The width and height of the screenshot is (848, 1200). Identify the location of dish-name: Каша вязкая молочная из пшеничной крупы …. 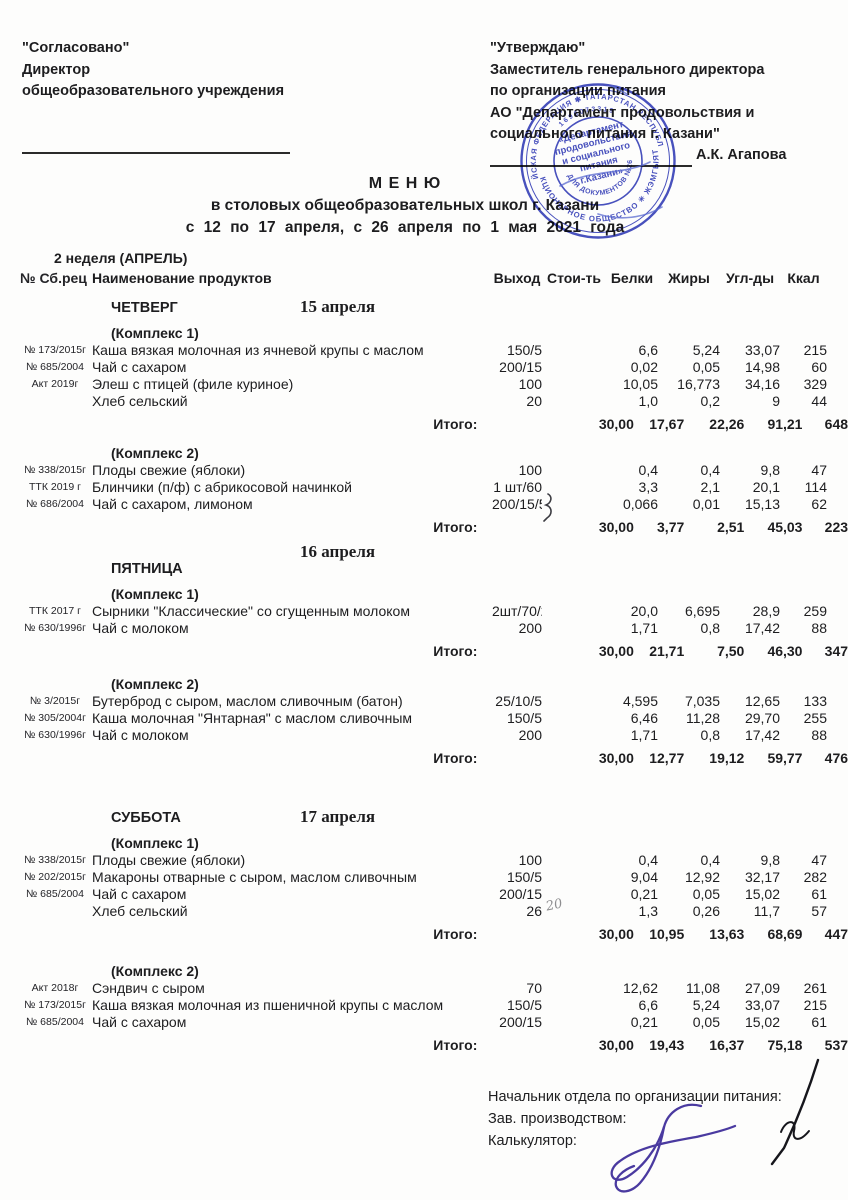
(268, 1005).